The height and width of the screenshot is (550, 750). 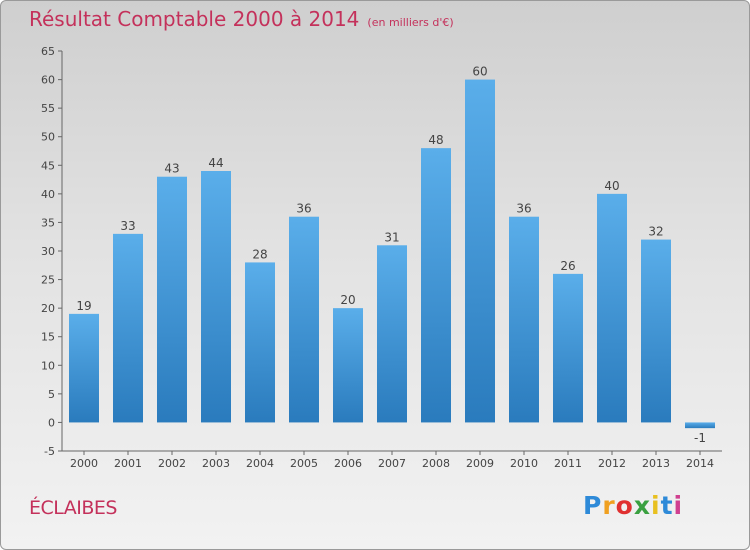 I want to click on x-tick-label: 2002, so click(x=172, y=463).